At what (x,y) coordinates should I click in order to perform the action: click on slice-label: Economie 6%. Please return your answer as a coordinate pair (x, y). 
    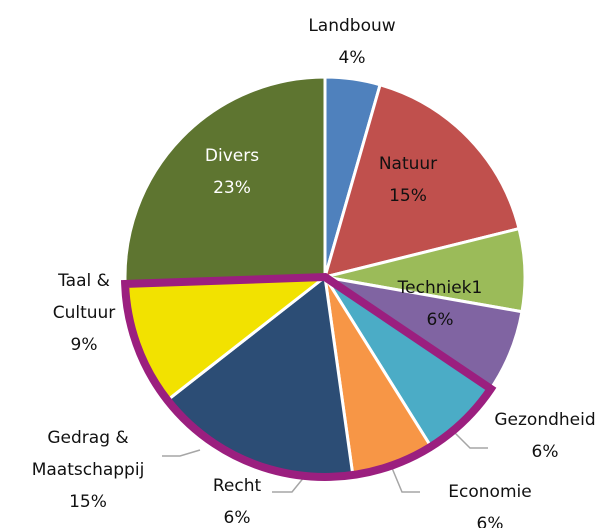
    Looking at the image, I should click on (490, 502).